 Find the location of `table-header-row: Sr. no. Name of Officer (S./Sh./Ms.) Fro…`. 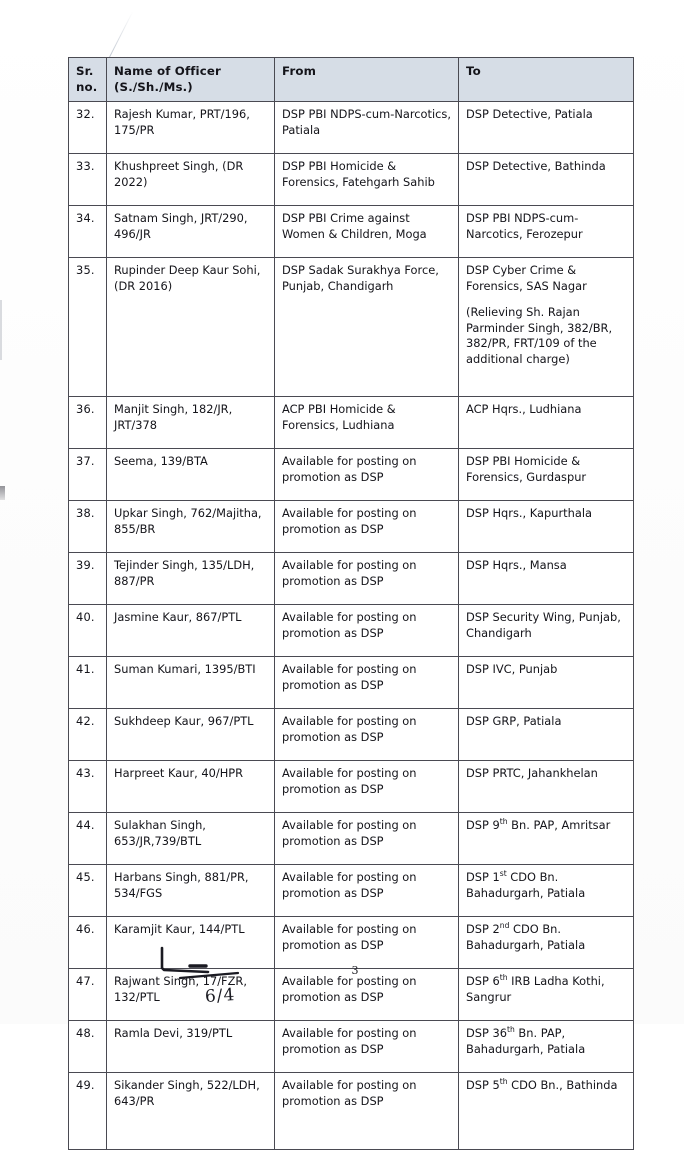

table-header-row: Sr. no. Name of Officer (S./Sh./Ms.) Fro… is located at coordinates (351, 79).